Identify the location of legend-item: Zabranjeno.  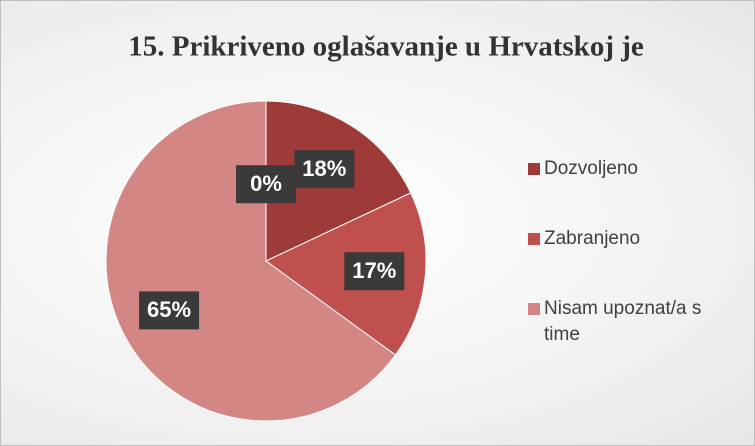
(628, 239).